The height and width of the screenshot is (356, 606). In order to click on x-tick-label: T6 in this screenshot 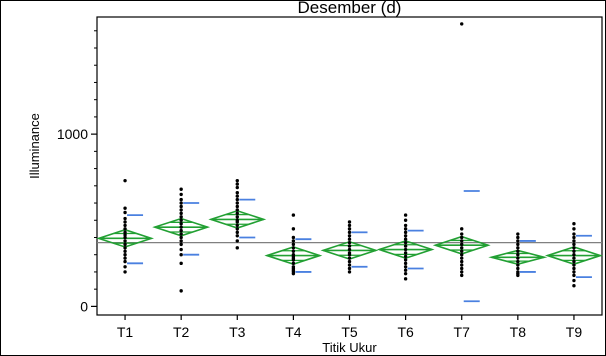, I will do `click(405, 332)`.